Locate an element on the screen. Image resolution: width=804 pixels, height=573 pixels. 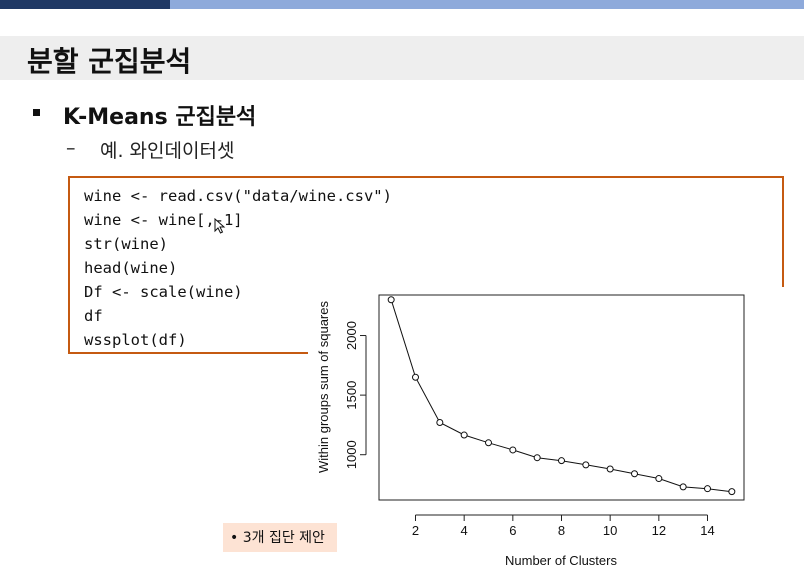
x-tick-label: 2 is located at coordinates (415, 530).